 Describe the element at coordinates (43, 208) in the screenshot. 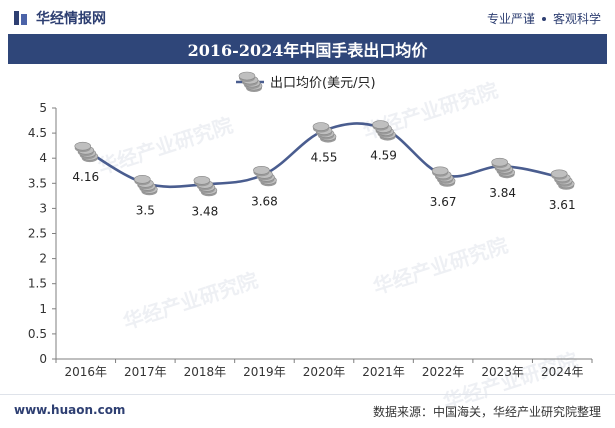

I see `y-tick-label: 3` at that location.